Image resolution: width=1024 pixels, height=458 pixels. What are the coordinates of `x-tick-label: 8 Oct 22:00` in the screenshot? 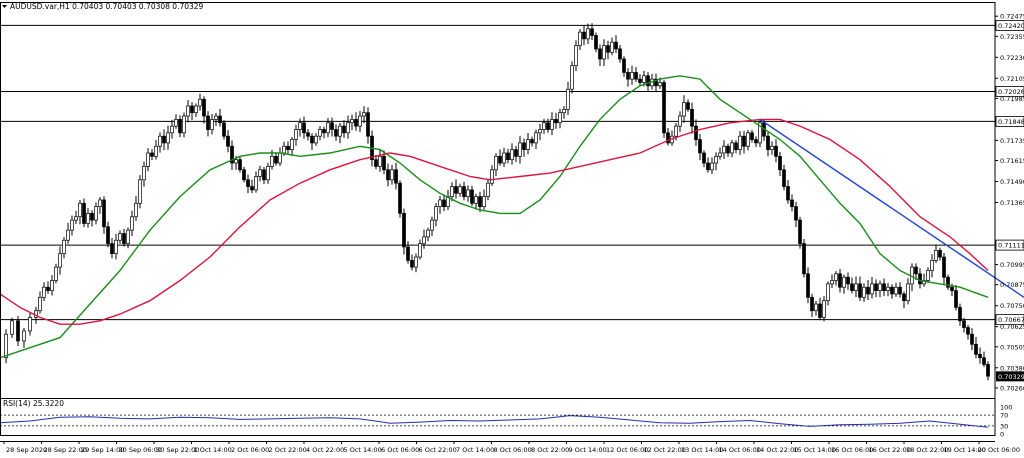 It's located at (550, 450).